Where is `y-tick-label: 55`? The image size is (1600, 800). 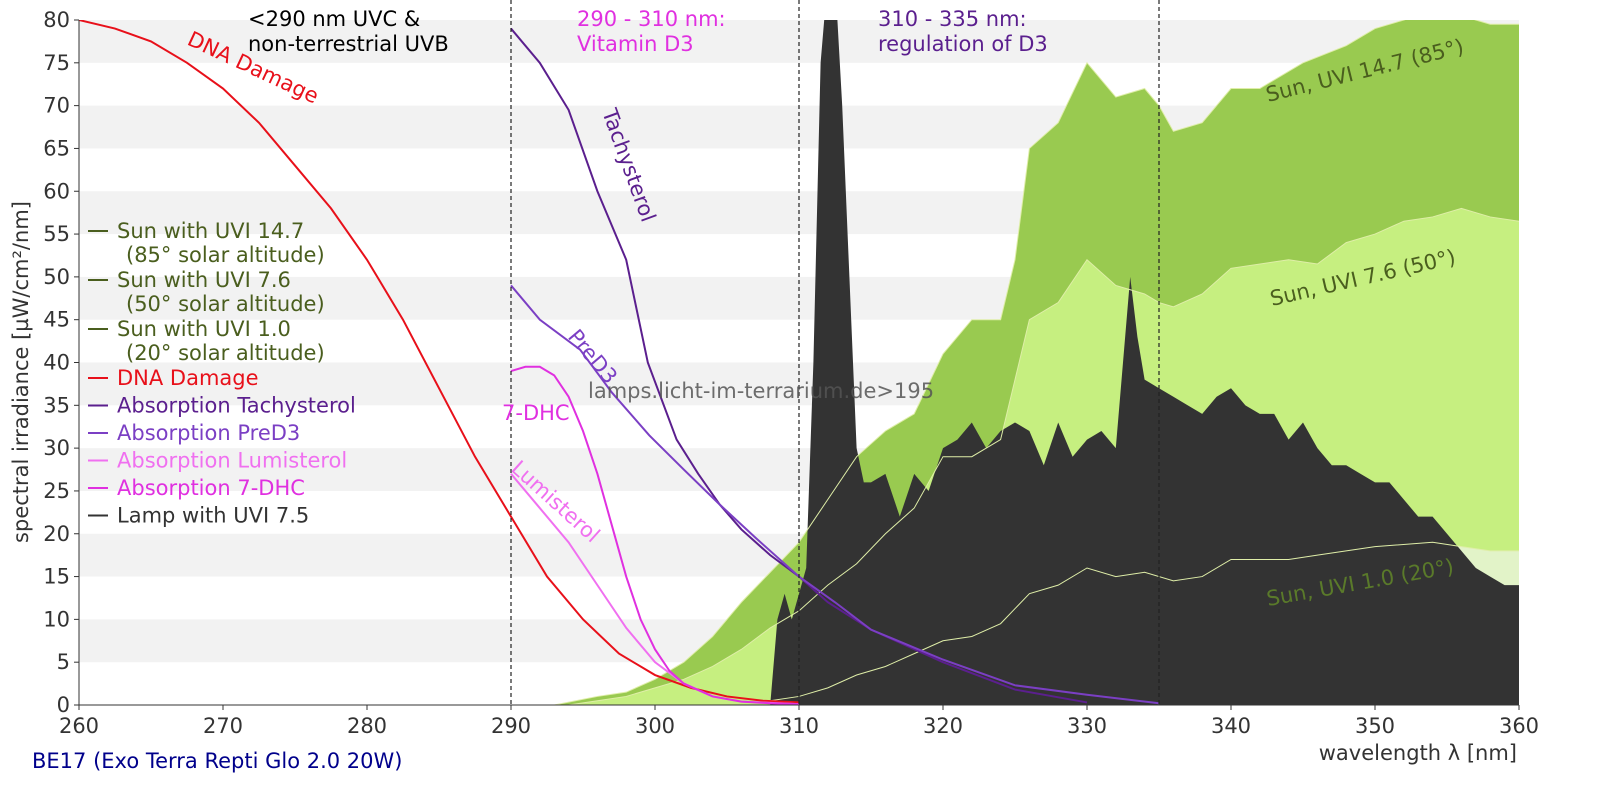
y-tick-label: 55 is located at coordinates (56, 234).